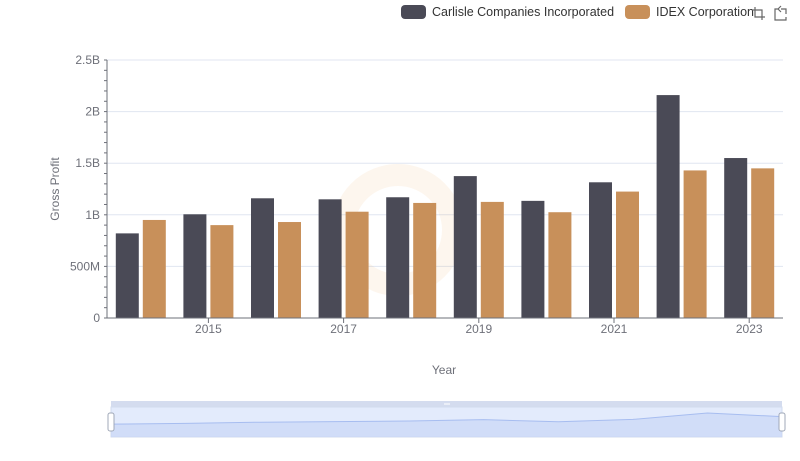  Describe the element at coordinates (87, 163) in the screenshot. I see `y-tick-label: 1.5B` at that location.